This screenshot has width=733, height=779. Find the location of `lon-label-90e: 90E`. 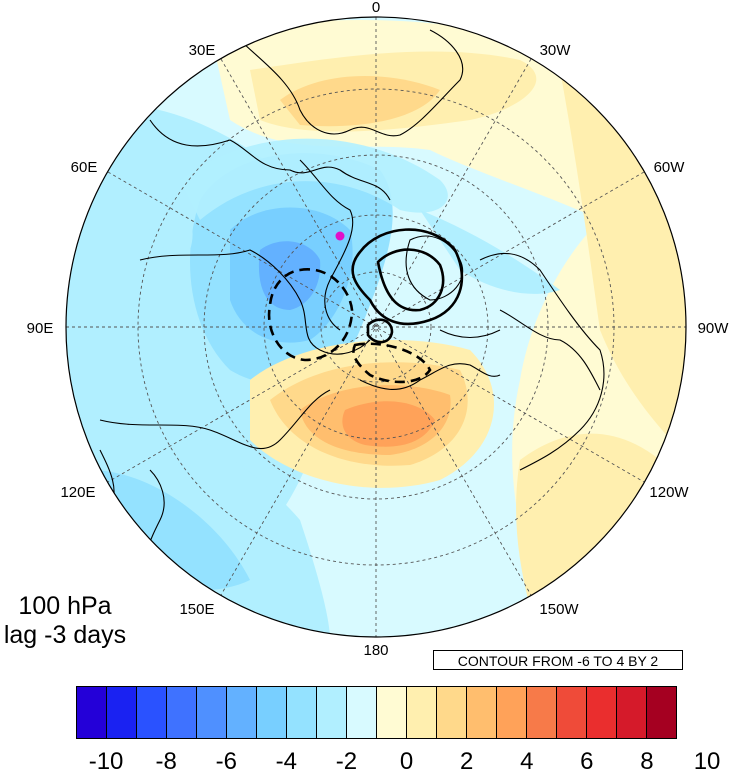

lon-label-90e: 90E is located at coordinates (40, 328).